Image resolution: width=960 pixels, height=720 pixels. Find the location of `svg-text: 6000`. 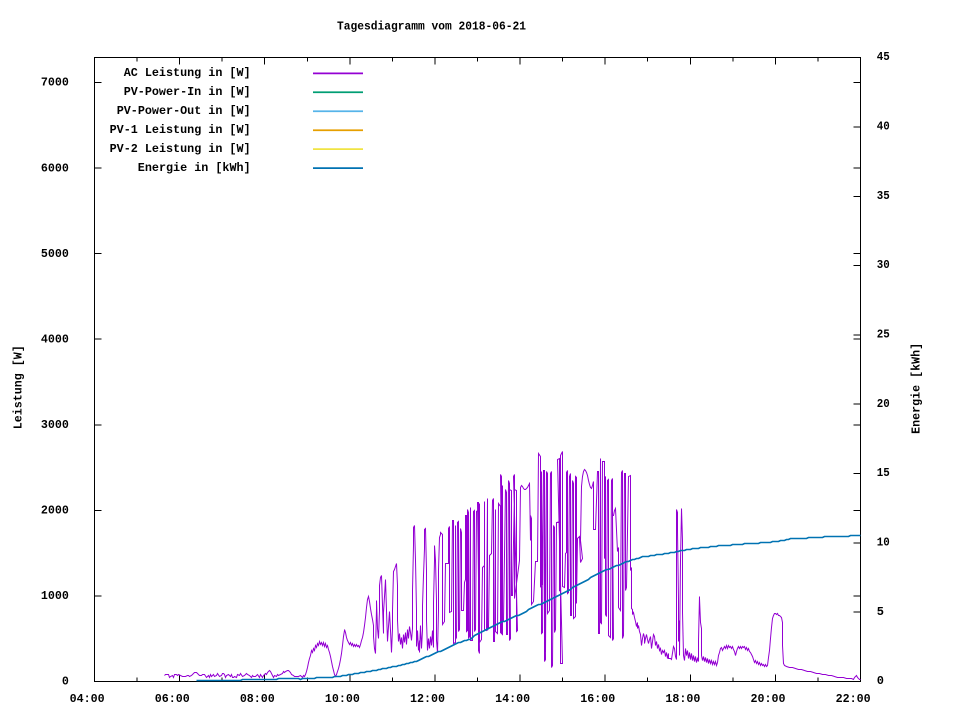

svg-text: 6000 is located at coordinates (55, 168).